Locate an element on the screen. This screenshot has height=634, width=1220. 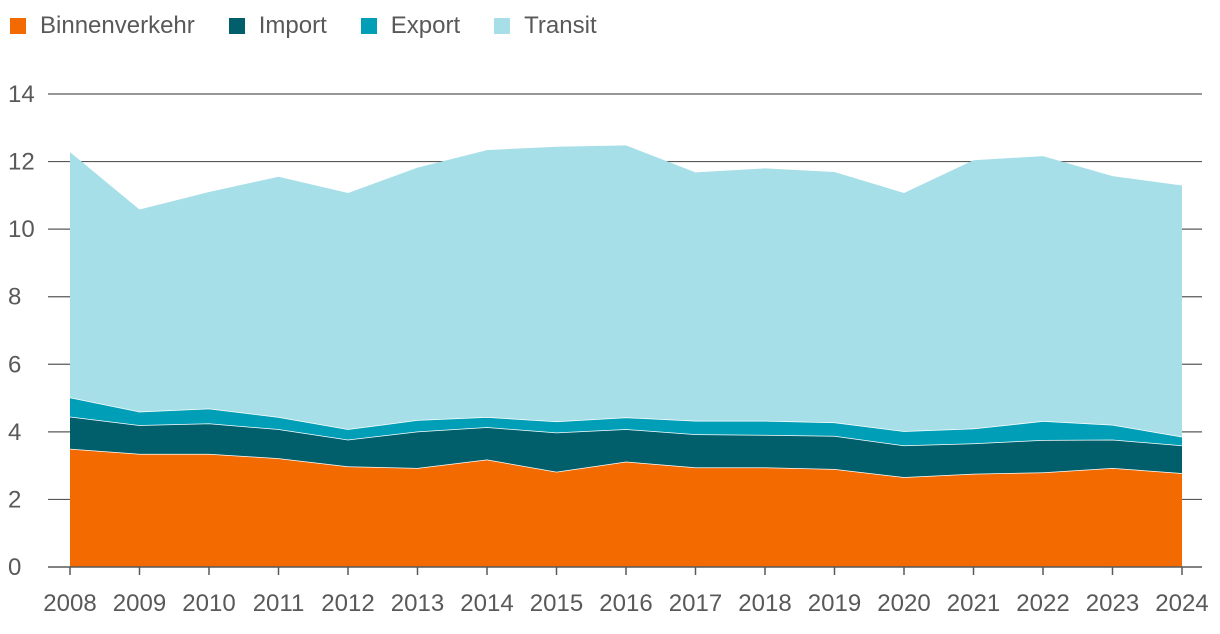
y-tick-label-4: 4 is located at coordinates (14, 432).